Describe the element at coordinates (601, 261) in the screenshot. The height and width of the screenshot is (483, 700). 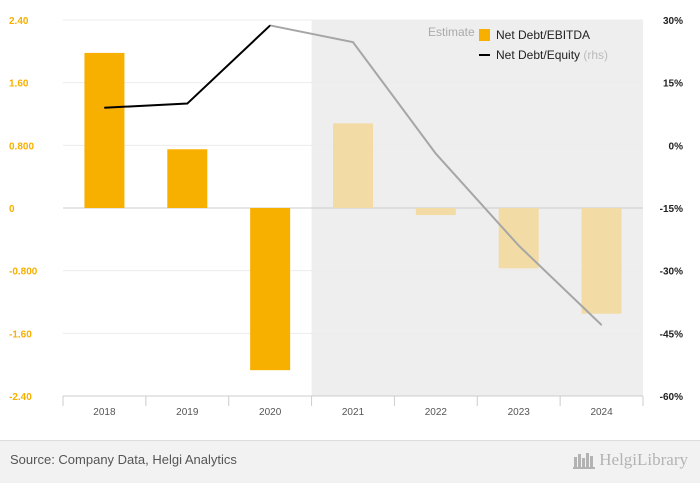
I see `bar-2024` at that location.